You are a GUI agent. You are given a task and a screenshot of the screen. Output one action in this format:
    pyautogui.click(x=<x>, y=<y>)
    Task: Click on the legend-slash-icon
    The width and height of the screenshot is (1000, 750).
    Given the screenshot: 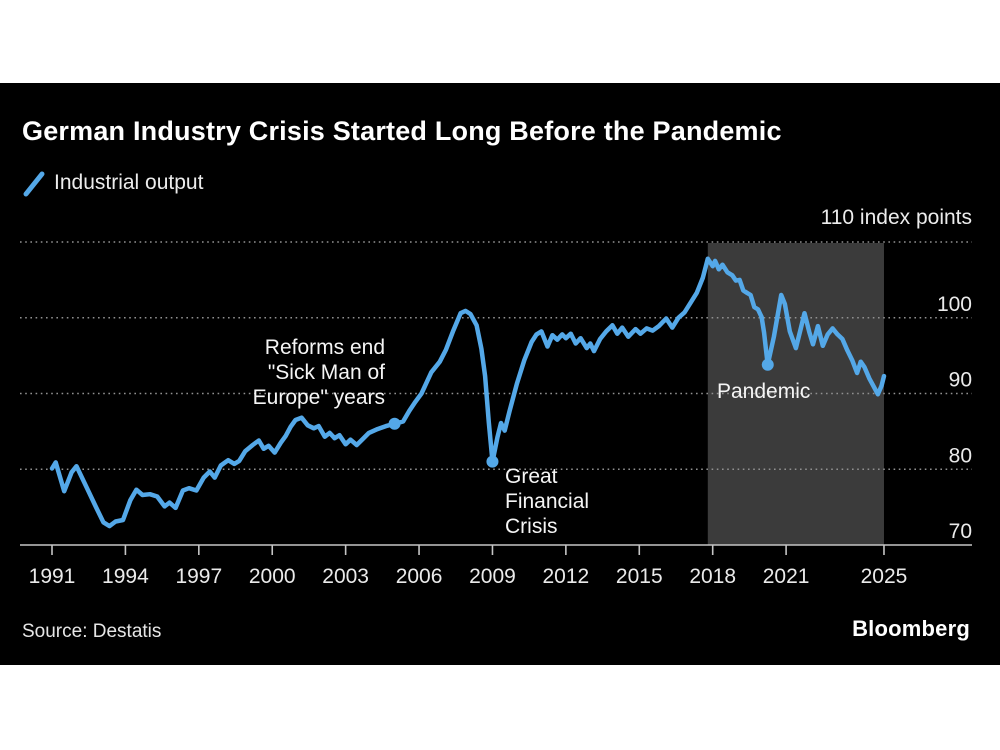 What is the action you would take?
    pyautogui.click(x=34, y=184)
    